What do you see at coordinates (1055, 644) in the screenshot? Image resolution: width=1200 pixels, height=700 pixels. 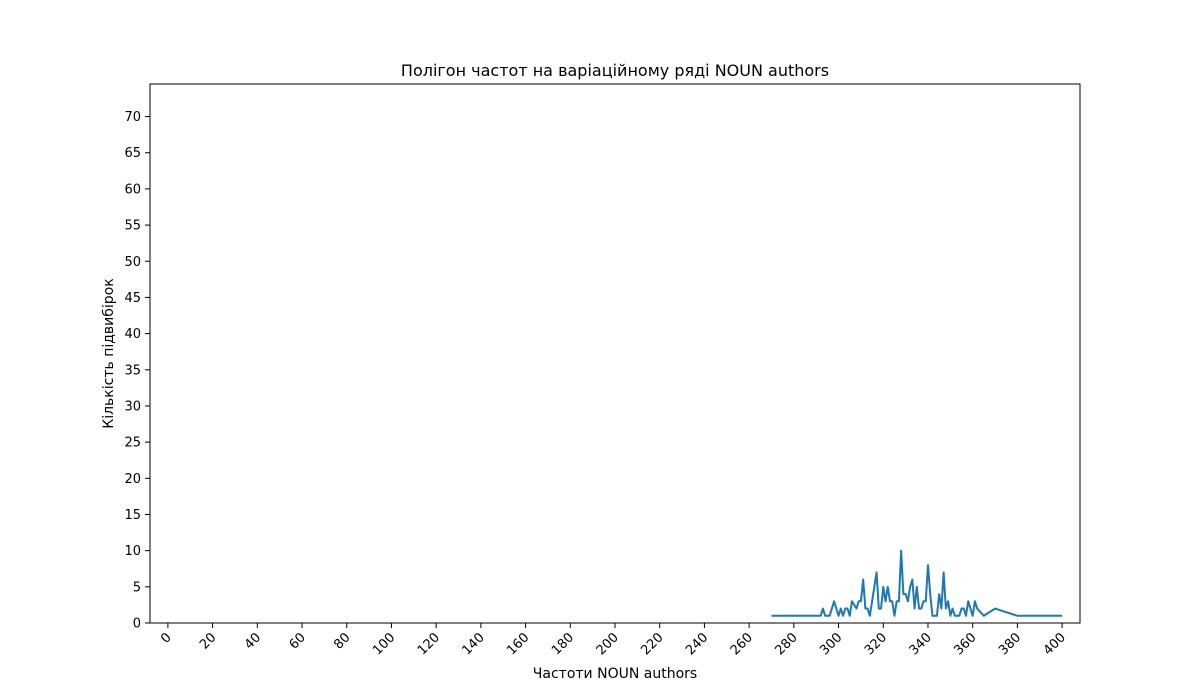 I see `x-tick-label: 400` at bounding box center [1055, 644].